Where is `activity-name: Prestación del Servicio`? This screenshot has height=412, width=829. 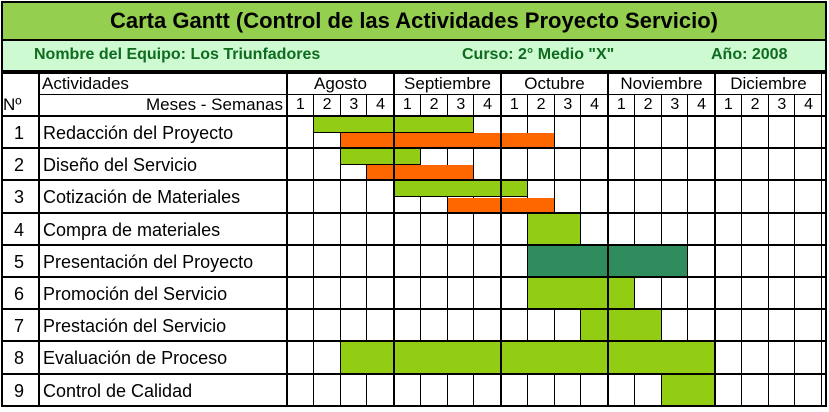
activity-name: Prestación del Servicio is located at coordinates (135, 326).